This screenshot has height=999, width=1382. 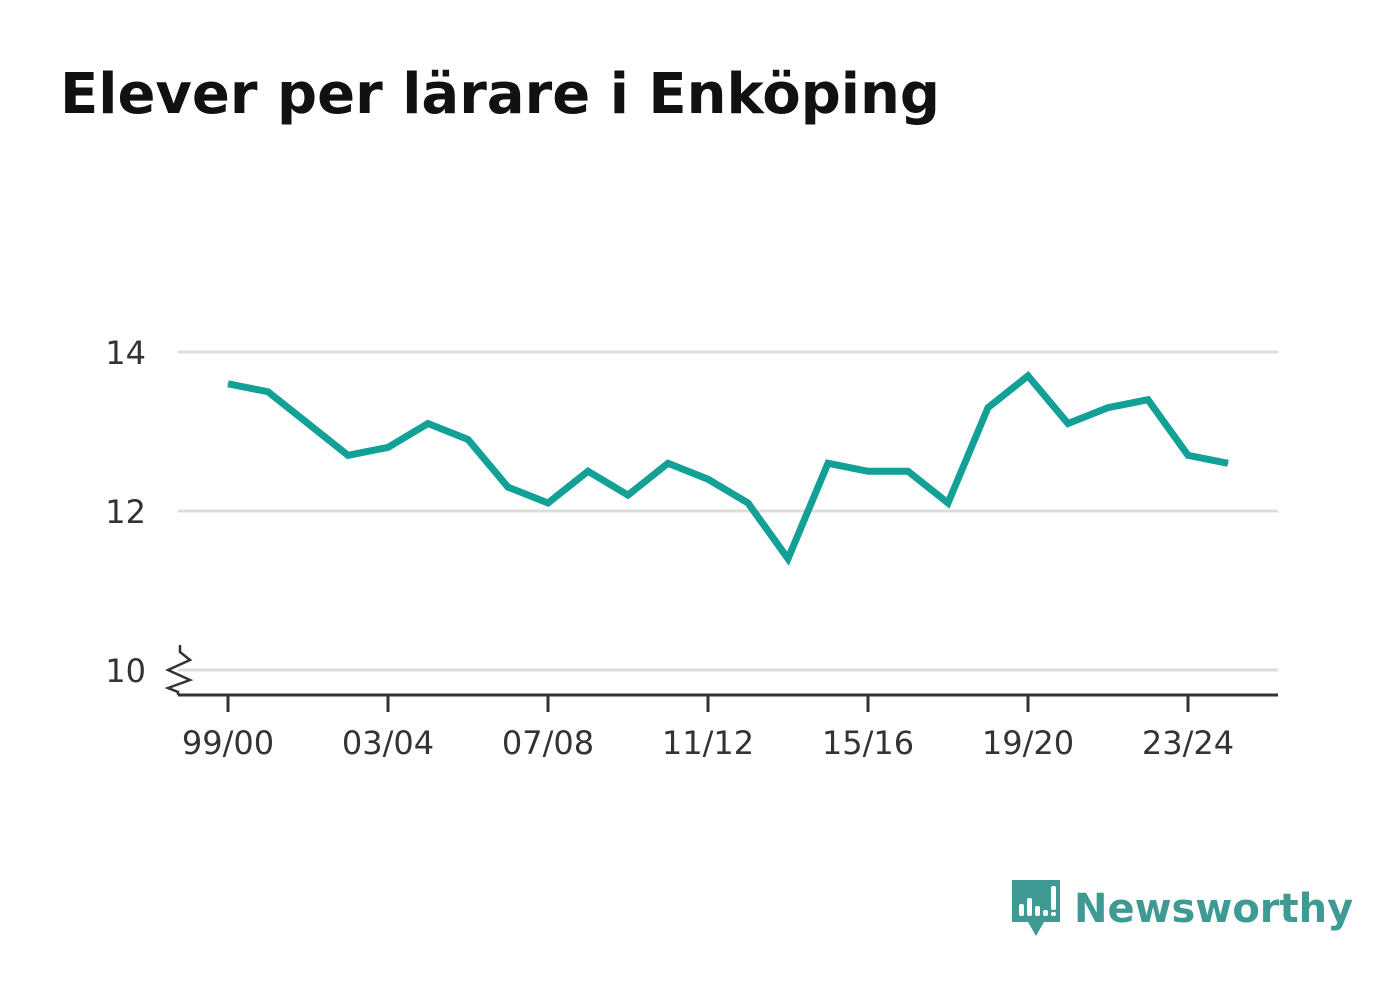 I want to click on x-tick-label: 23/24, so click(x=1188, y=743).